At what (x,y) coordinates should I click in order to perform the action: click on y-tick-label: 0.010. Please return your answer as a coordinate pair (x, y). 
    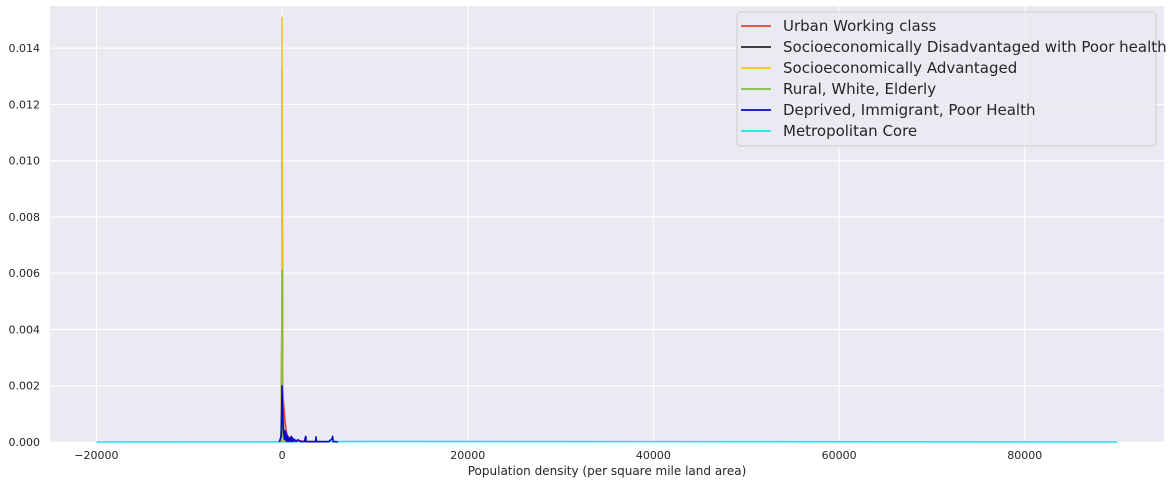
    Looking at the image, I should click on (25, 161).